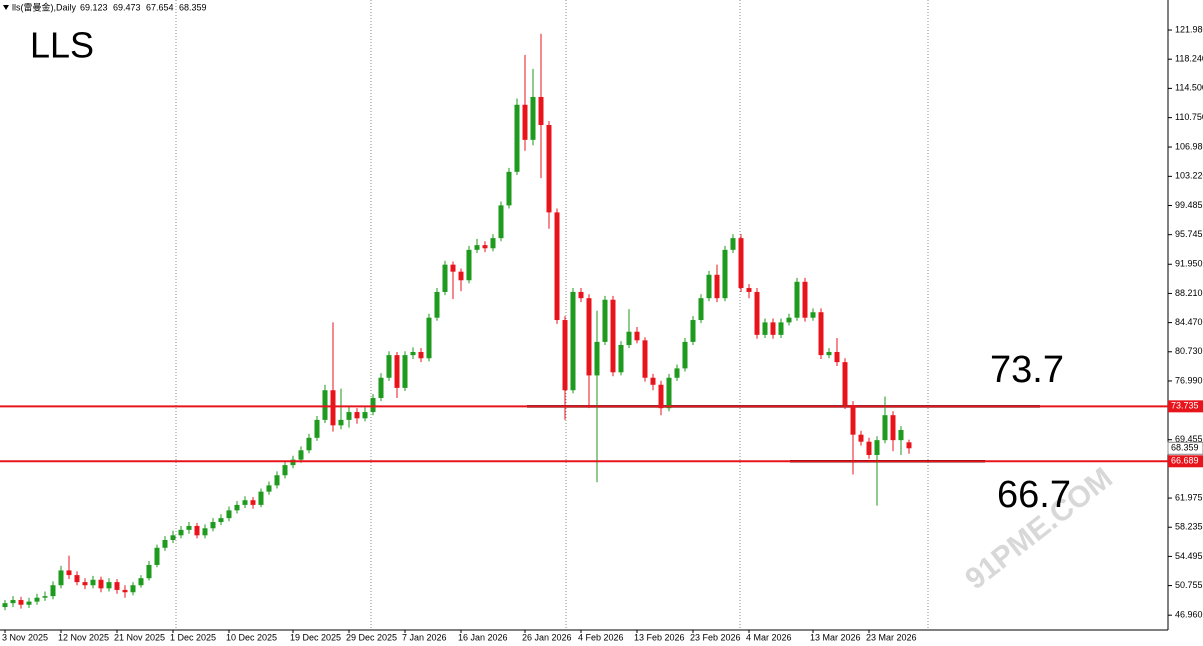 This screenshot has height=646, width=1203. I want to click on y-tick-label: 110.750, so click(1189, 117).